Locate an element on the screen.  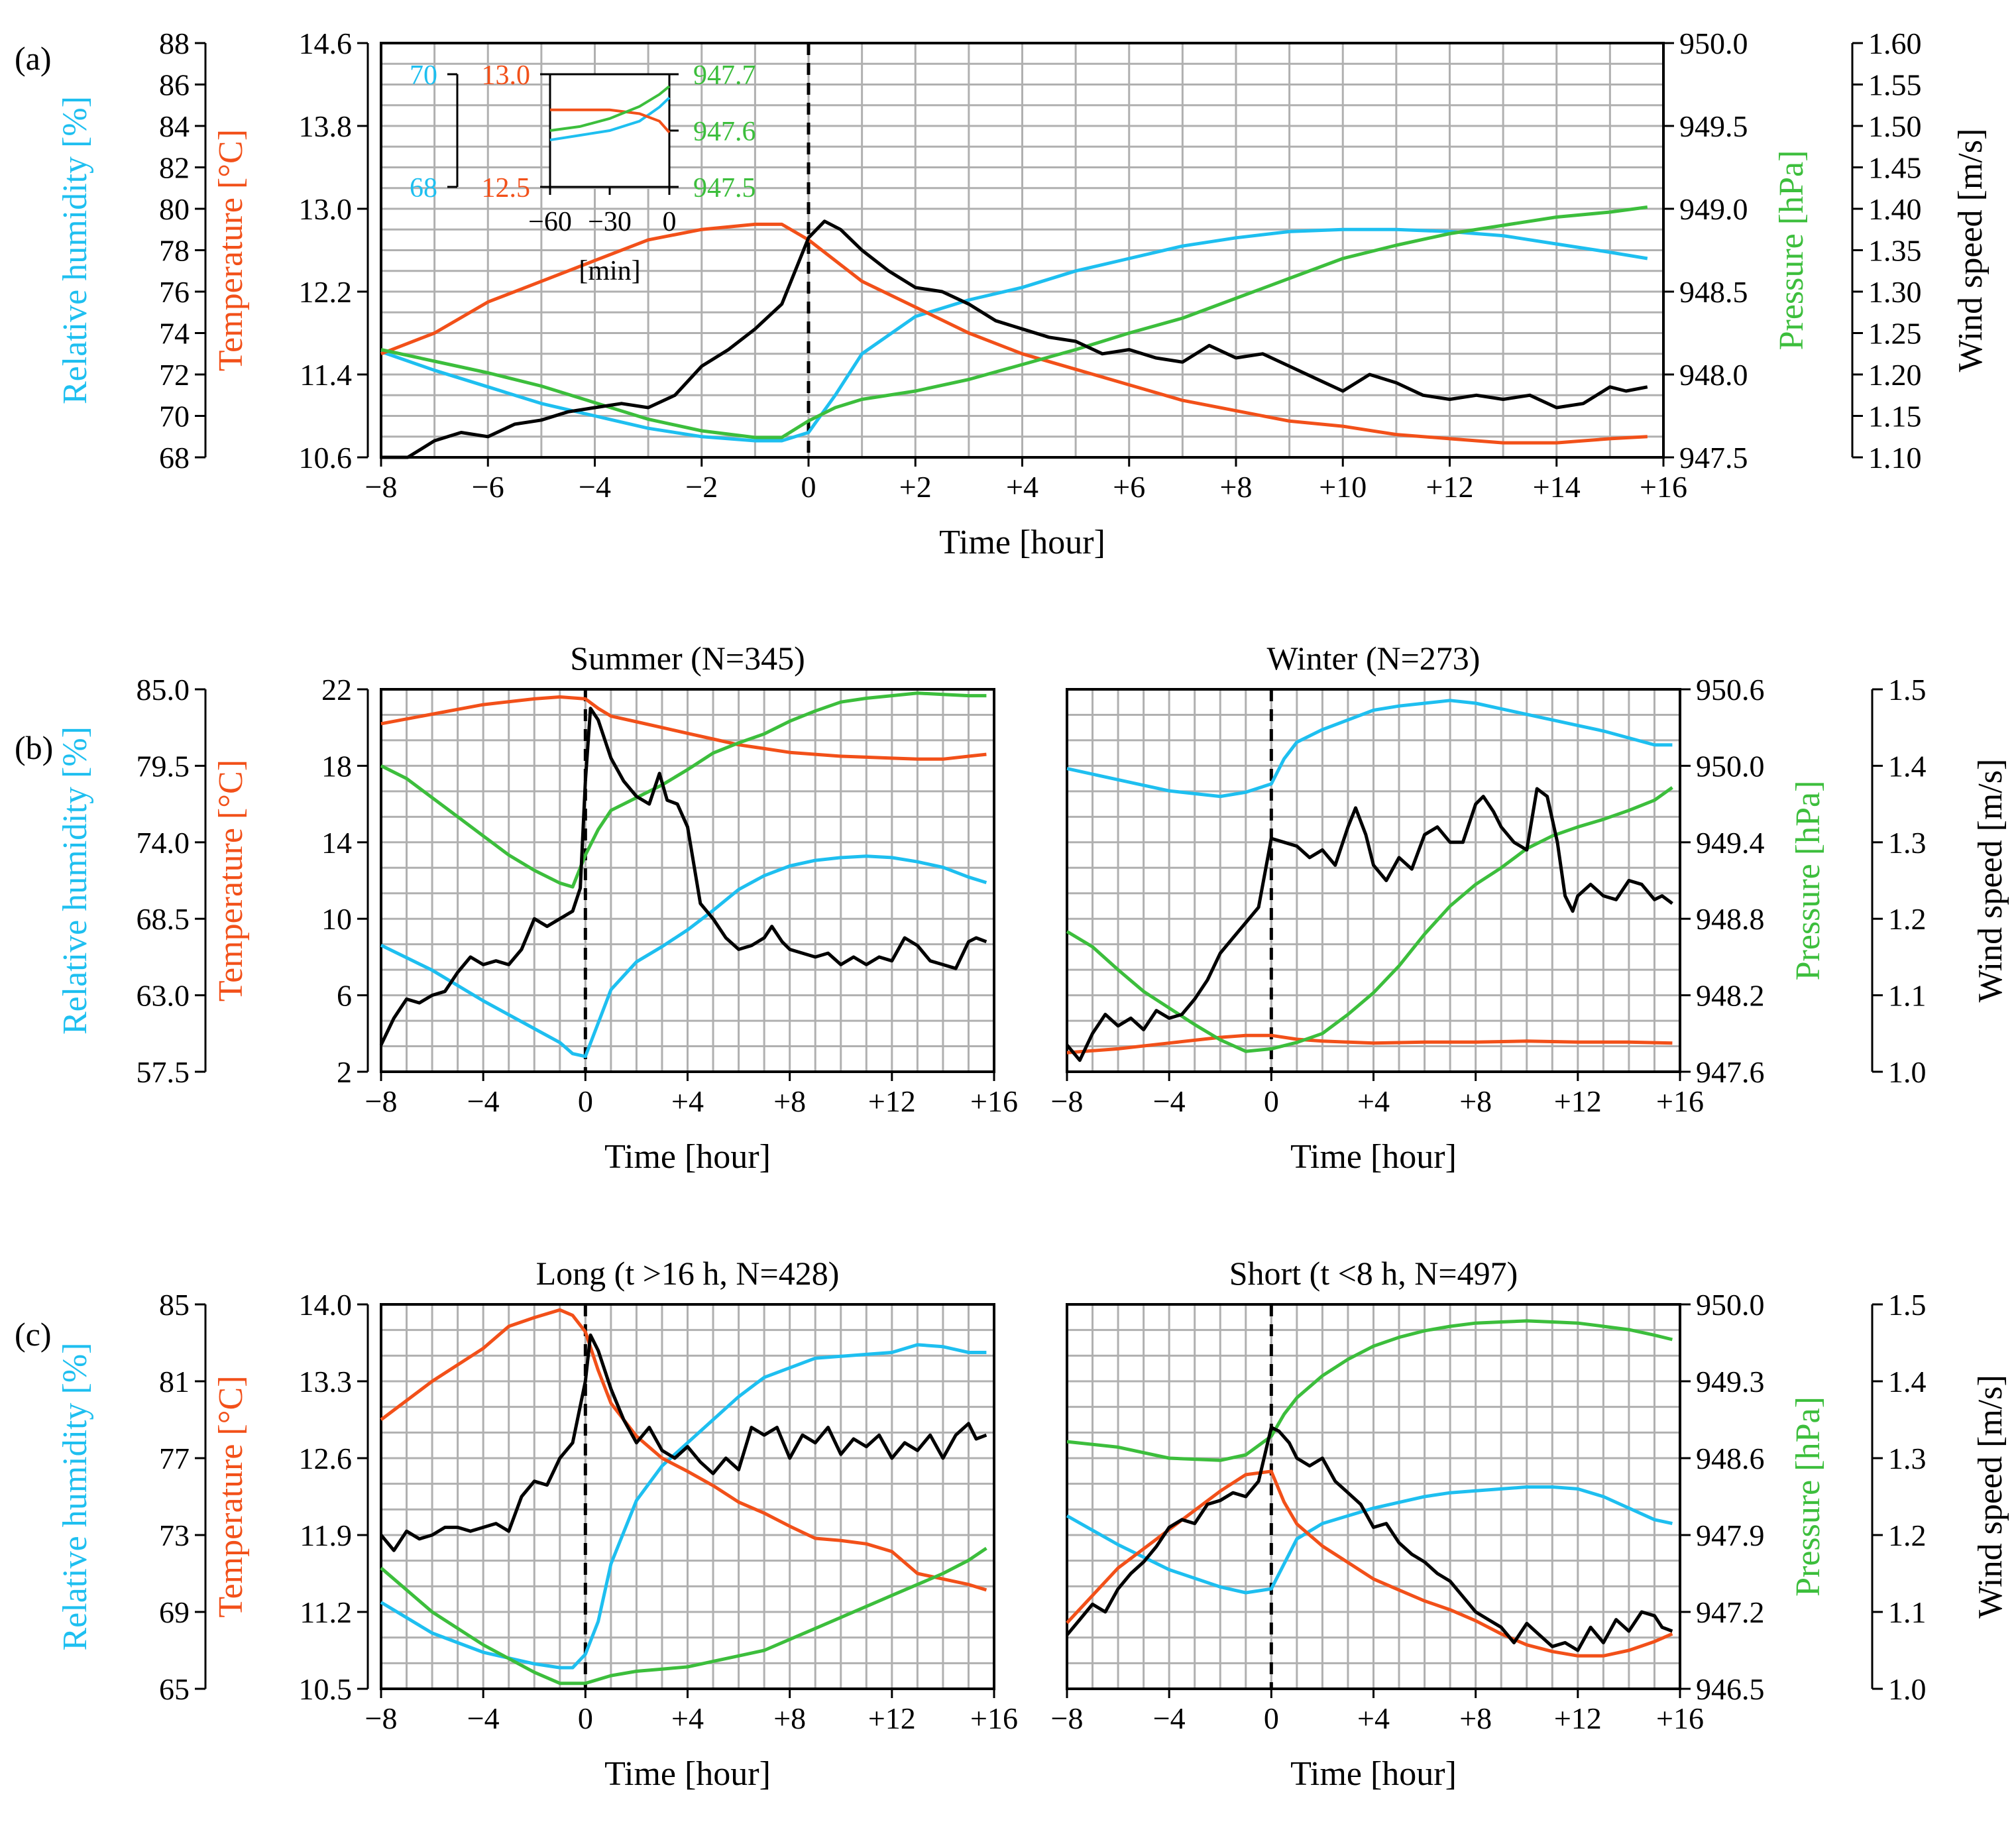
rh-axis-tick-label: 77 is located at coordinates (175, 1458).